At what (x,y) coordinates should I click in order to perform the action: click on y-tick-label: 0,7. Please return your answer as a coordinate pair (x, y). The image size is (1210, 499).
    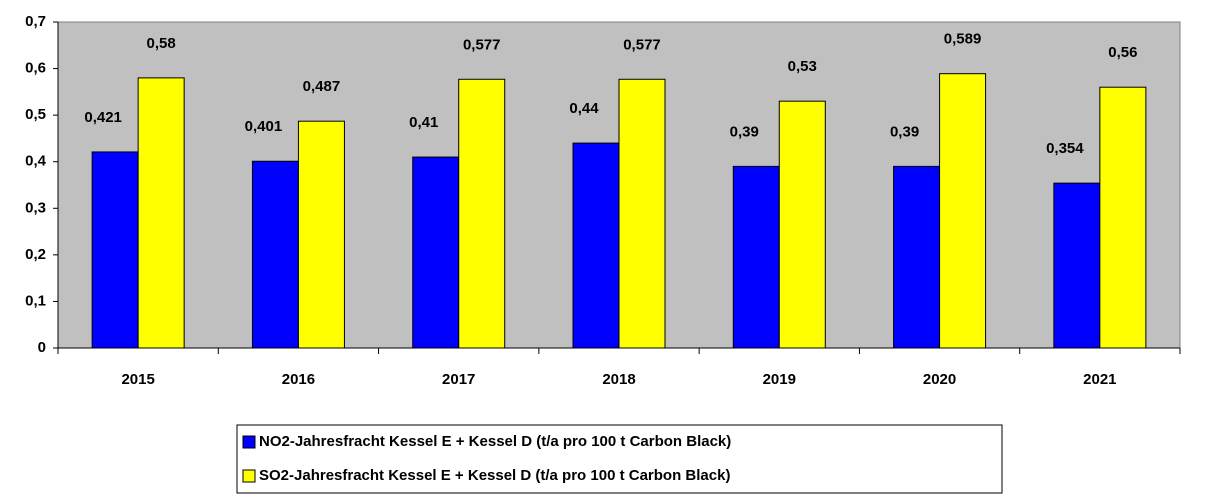
    Looking at the image, I should click on (35, 21).